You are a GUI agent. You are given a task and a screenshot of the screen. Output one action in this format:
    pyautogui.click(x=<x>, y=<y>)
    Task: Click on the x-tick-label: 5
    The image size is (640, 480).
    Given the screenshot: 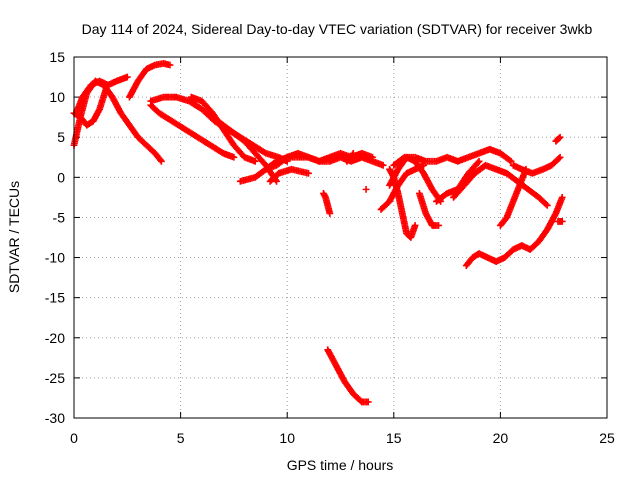 What is the action you would take?
    pyautogui.click(x=181, y=438)
    